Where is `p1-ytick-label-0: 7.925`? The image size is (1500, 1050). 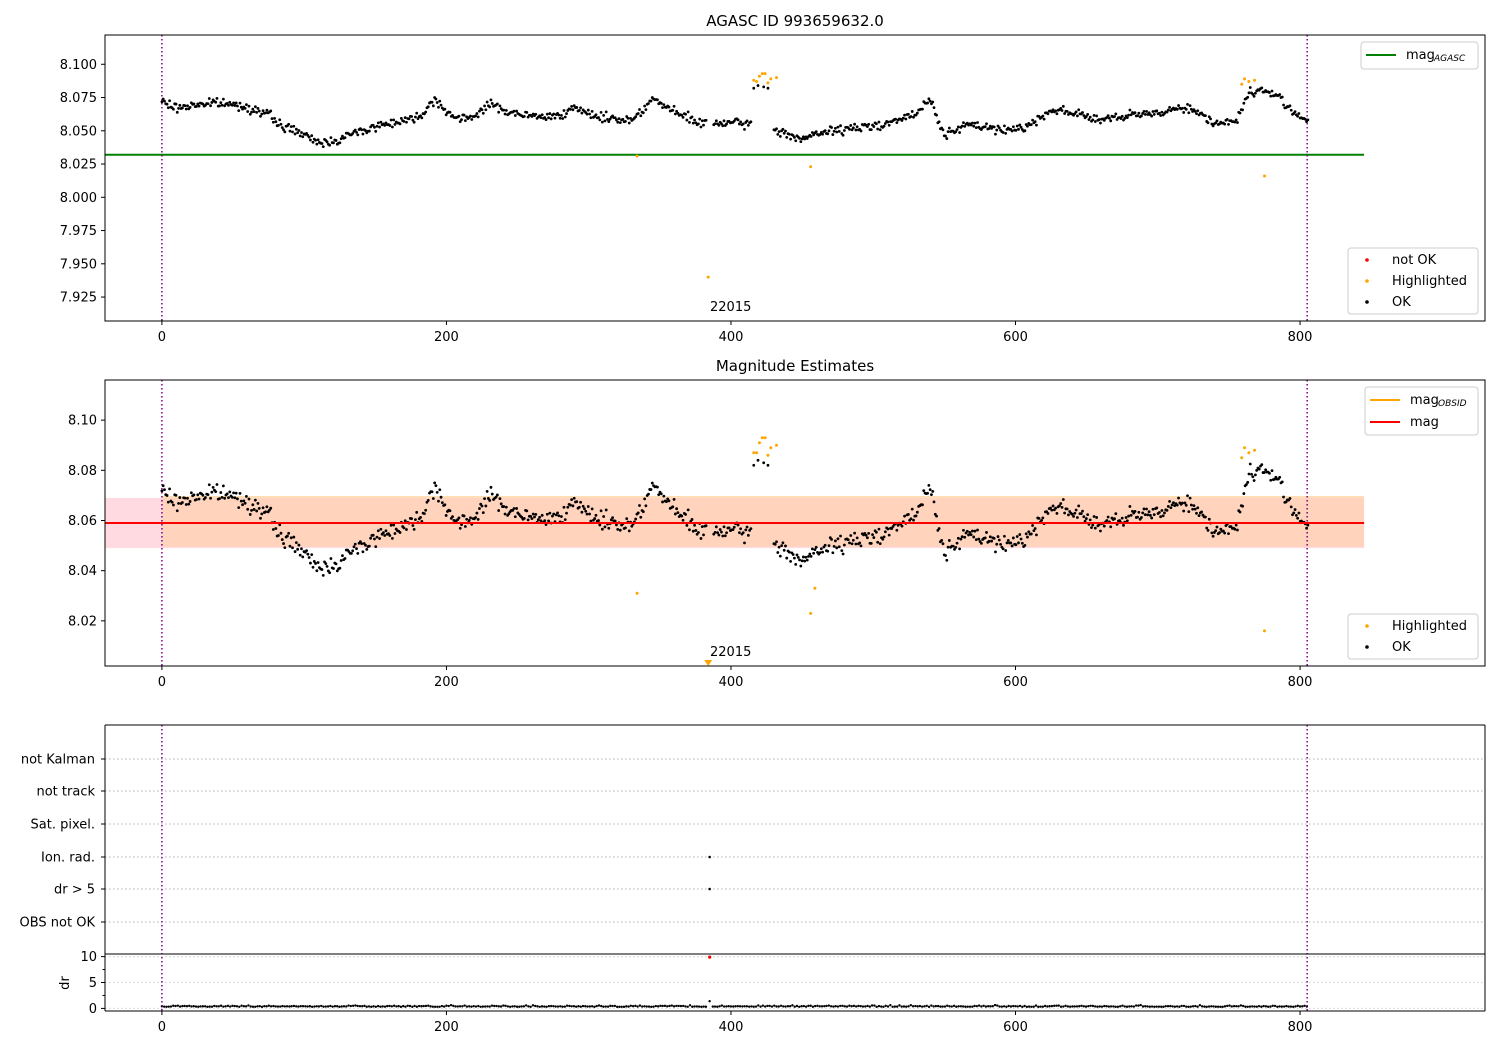
p1-ytick-label-0: 7.925 is located at coordinates (78, 298).